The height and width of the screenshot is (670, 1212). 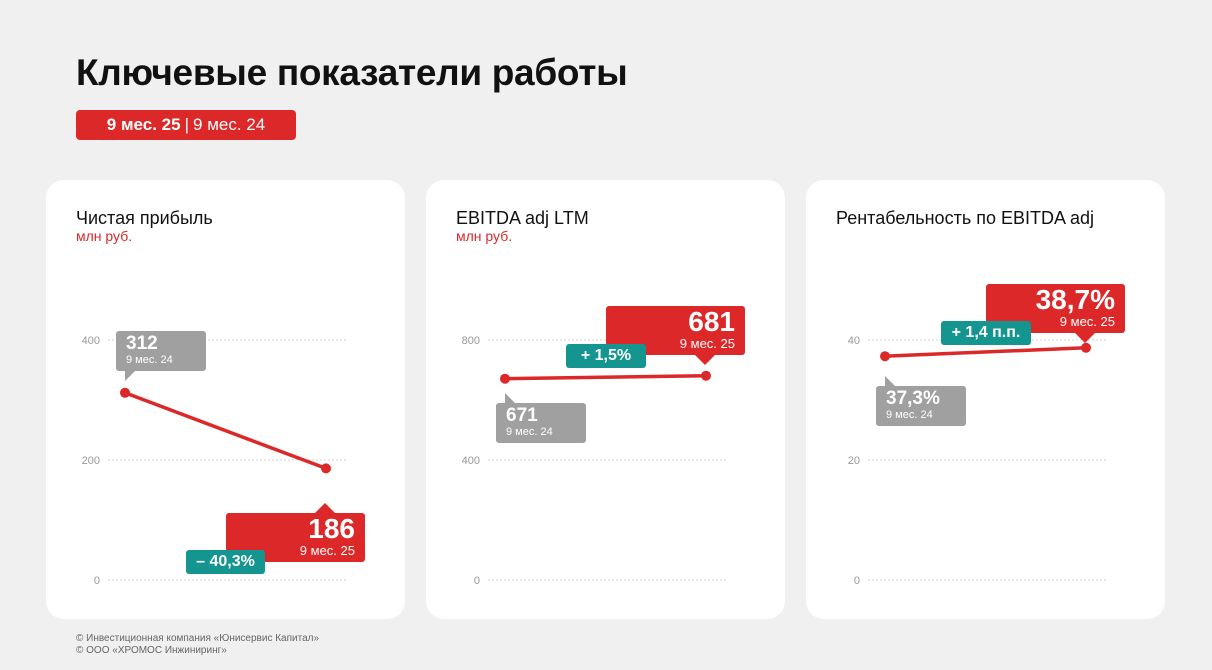 What do you see at coordinates (143, 124) in the screenshot?
I see `badge-current: 9 мес. 25` at bounding box center [143, 124].